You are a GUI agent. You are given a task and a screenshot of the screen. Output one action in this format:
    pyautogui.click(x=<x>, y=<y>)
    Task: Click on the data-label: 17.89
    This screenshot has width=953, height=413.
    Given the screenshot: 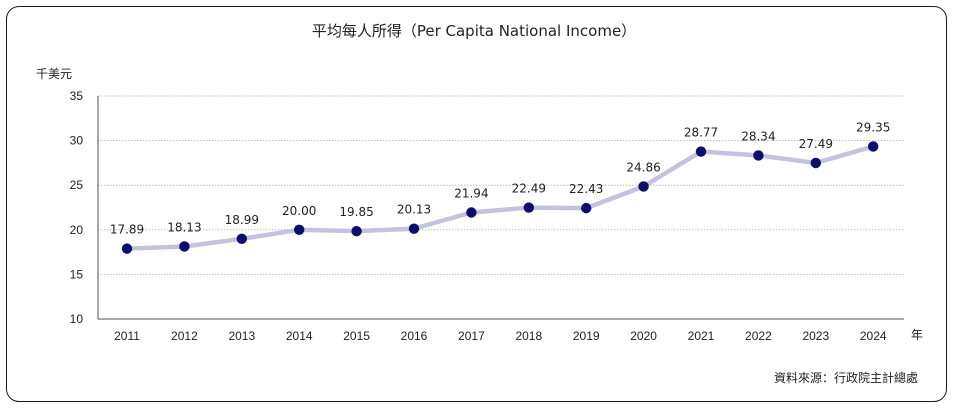 What is the action you would take?
    pyautogui.click(x=127, y=230)
    